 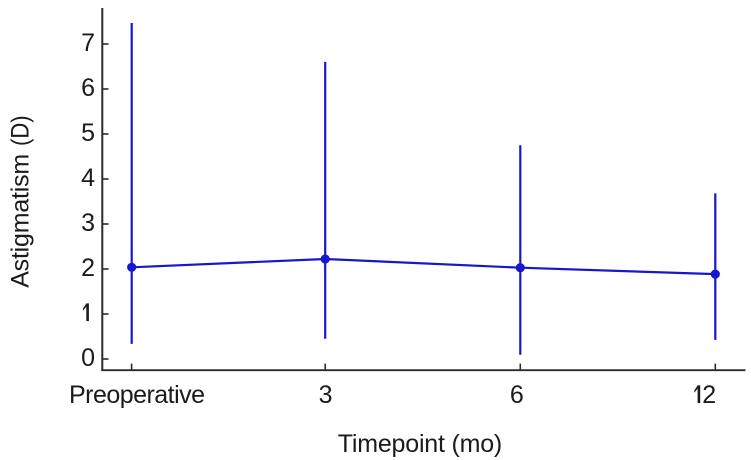 I want to click on svg-text: Timepoint (mo), so click(x=420, y=444).